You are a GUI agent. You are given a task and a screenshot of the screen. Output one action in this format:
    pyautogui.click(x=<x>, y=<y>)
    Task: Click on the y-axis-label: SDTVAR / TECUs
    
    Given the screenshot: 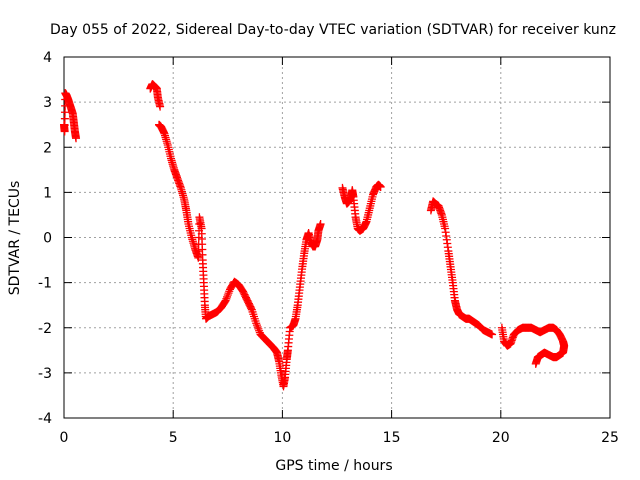 What is the action you would take?
    pyautogui.click(x=15, y=238)
    